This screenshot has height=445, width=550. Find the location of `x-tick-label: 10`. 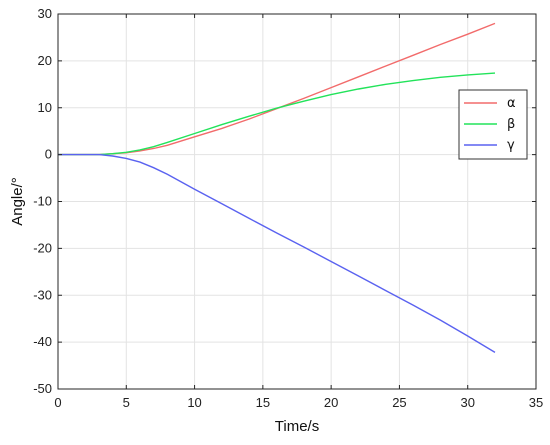

x-tick-label: 10 is located at coordinates (194, 402).